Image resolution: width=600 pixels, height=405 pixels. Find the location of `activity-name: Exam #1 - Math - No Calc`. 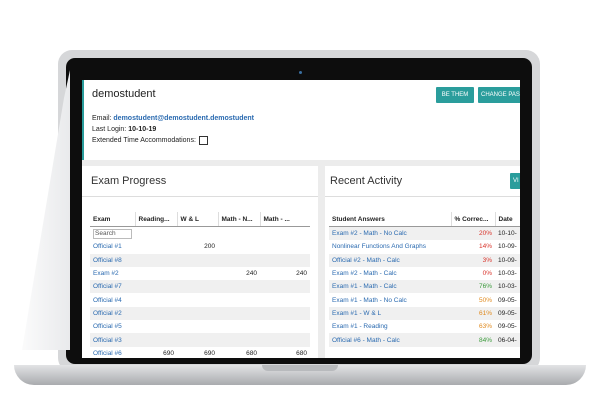

activity-name: Exam #1 - Math - No Calc is located at coordinates (369, 300).